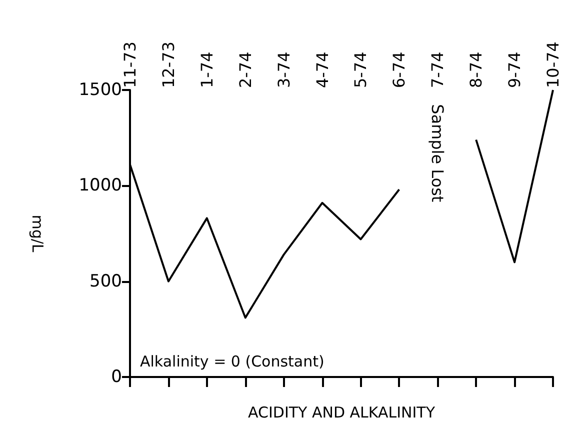 The width and height of the screenshot is (565, 429). What do you see at coordinates (322, 70) in the screenshot?
I see `x-tick-label: 4-74` at bounding box center [322, 70].